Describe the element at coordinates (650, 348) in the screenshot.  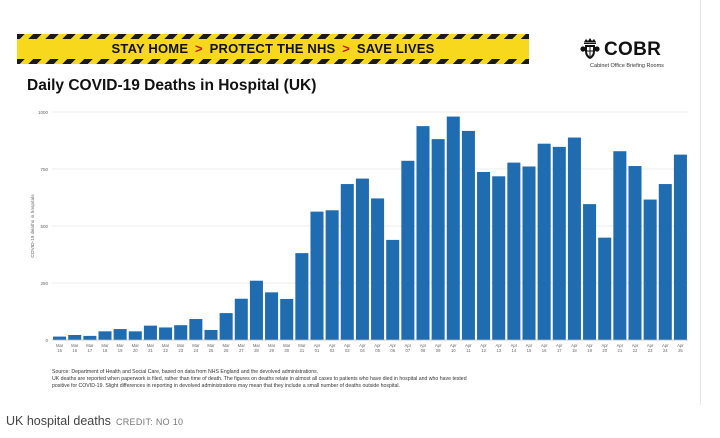
I see `x-tick-label: Apr 23` at that location.